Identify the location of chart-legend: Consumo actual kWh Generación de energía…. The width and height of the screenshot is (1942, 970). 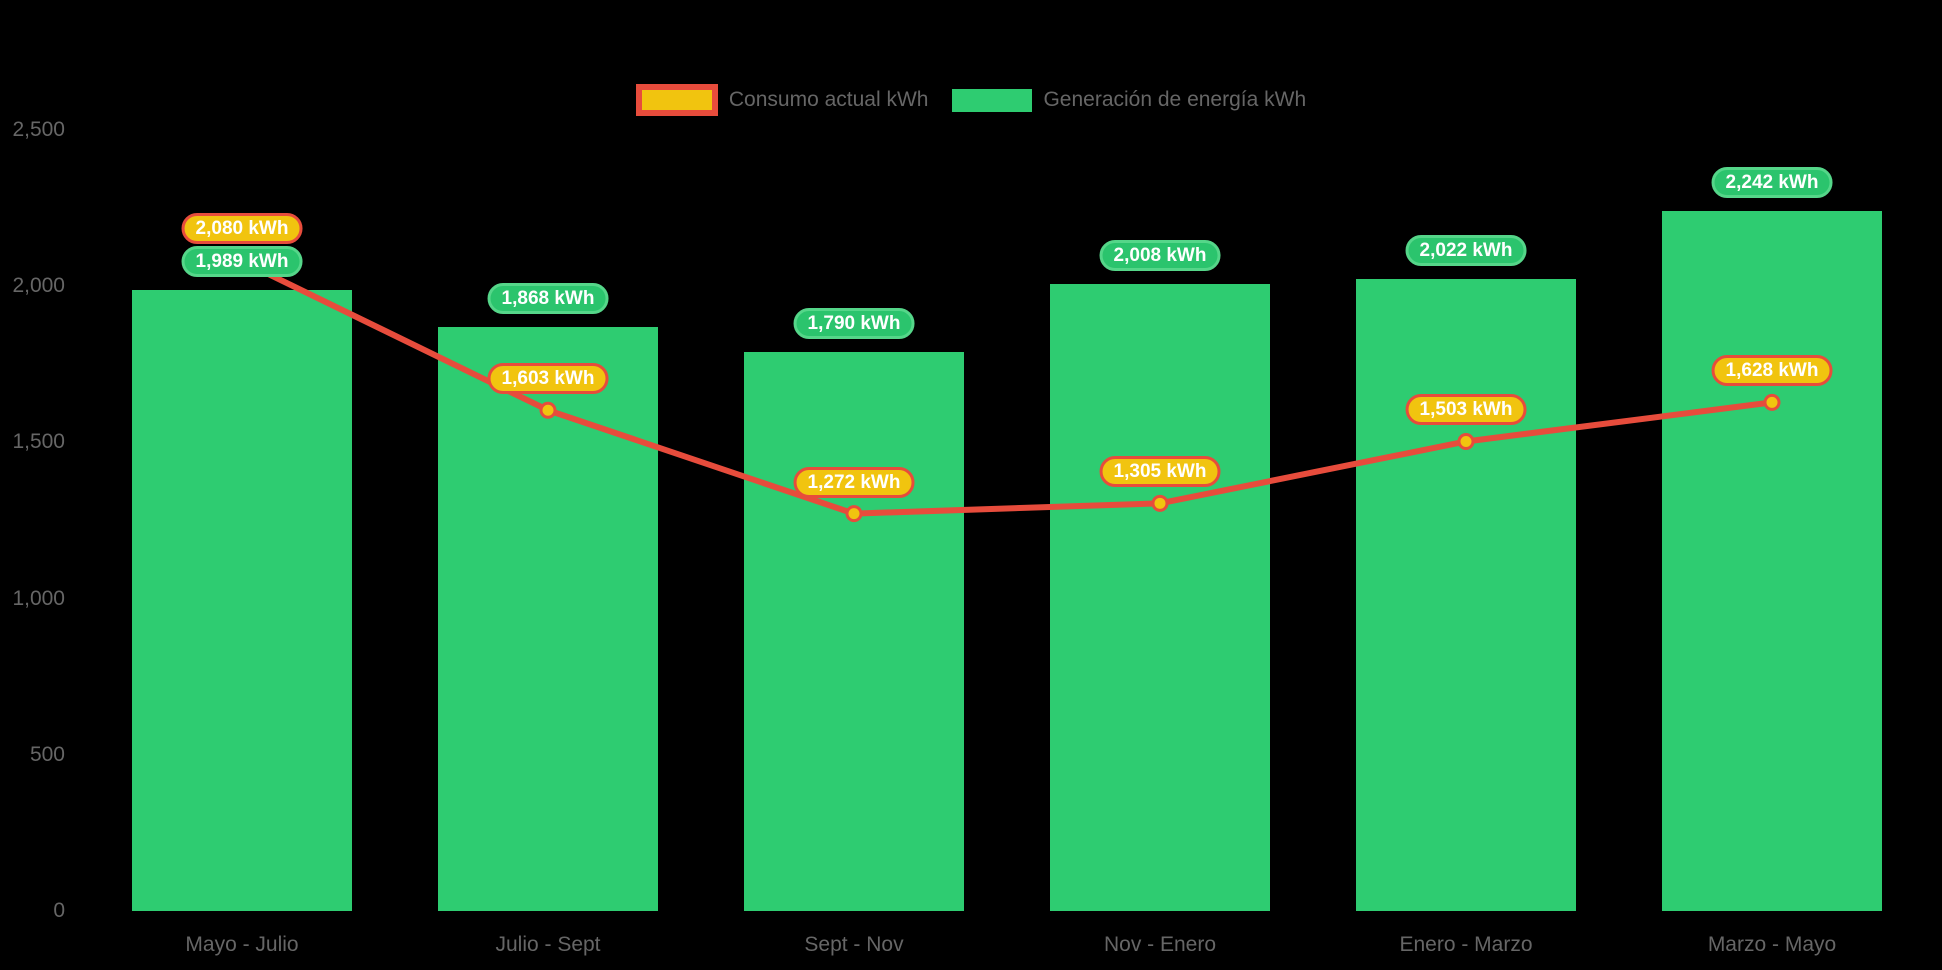
(971, 100).